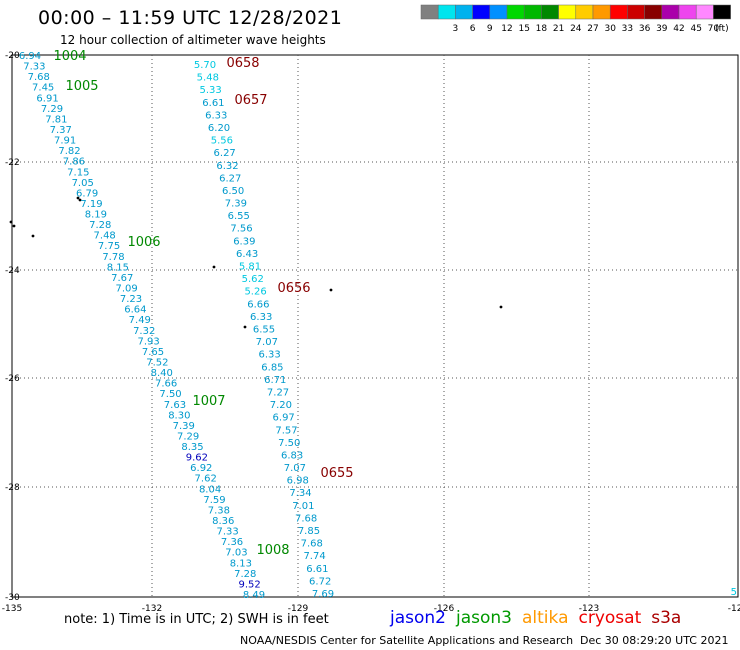  I want to click on colorbar-label: 9, so click(490, 29).